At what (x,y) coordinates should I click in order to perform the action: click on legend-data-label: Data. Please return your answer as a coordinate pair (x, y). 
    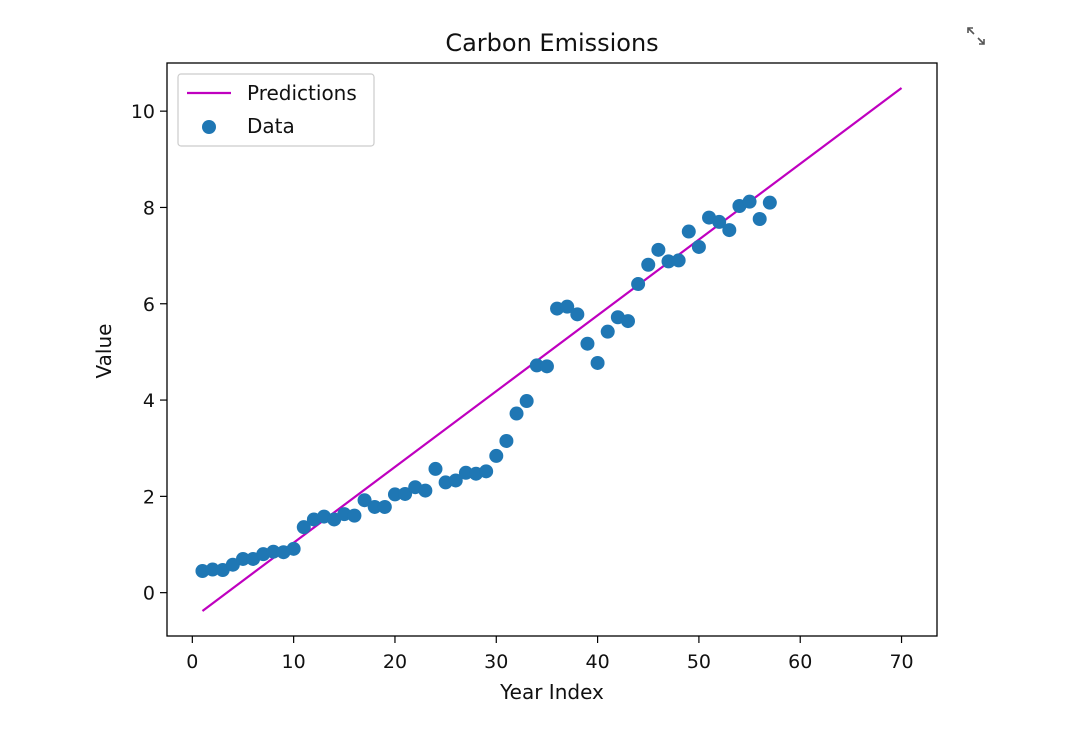
    Looking at the image, I should click on (271, 126).